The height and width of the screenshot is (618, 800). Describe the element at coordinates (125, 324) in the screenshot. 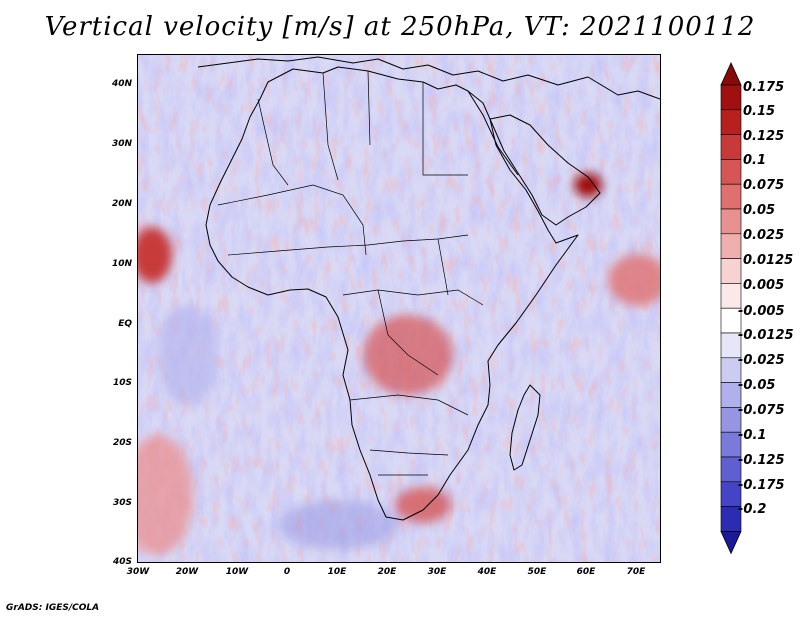

I see `lat-tick-label: EQ` at that location.